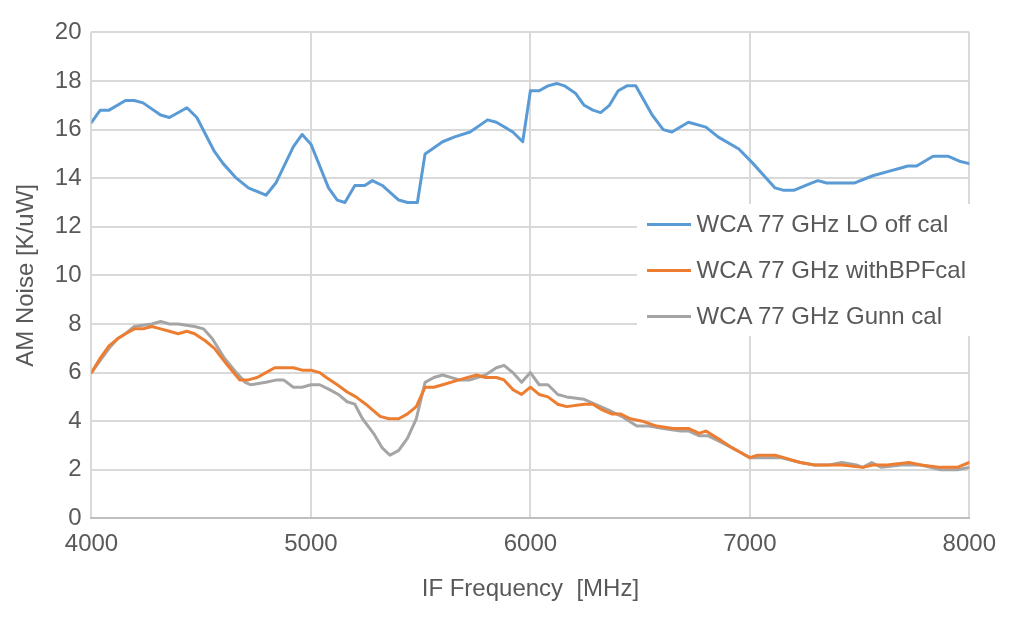 The height and width of the screenshot is (617, 1010). I want to click on y-tick-label: 4, so click(75, 419).